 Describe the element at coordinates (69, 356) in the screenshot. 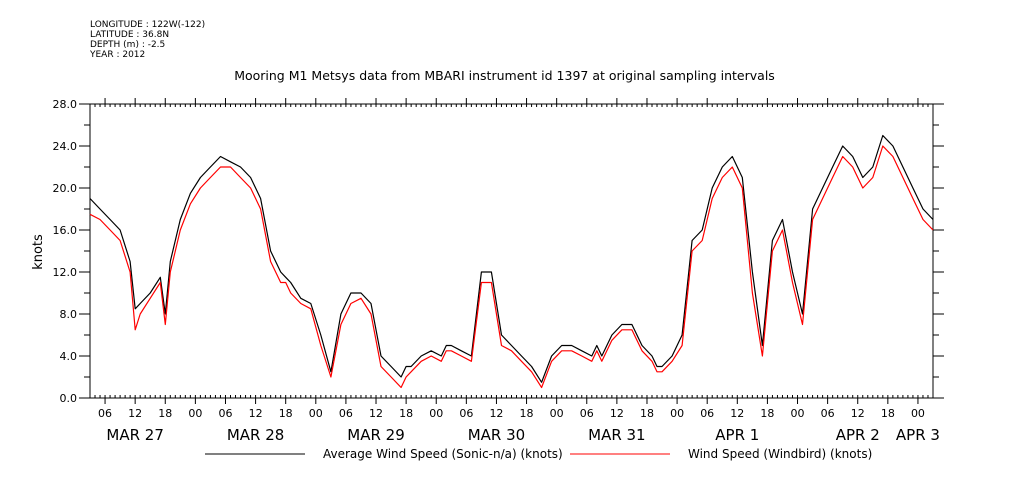

I see `y-tick-label: 4.0` at that location.